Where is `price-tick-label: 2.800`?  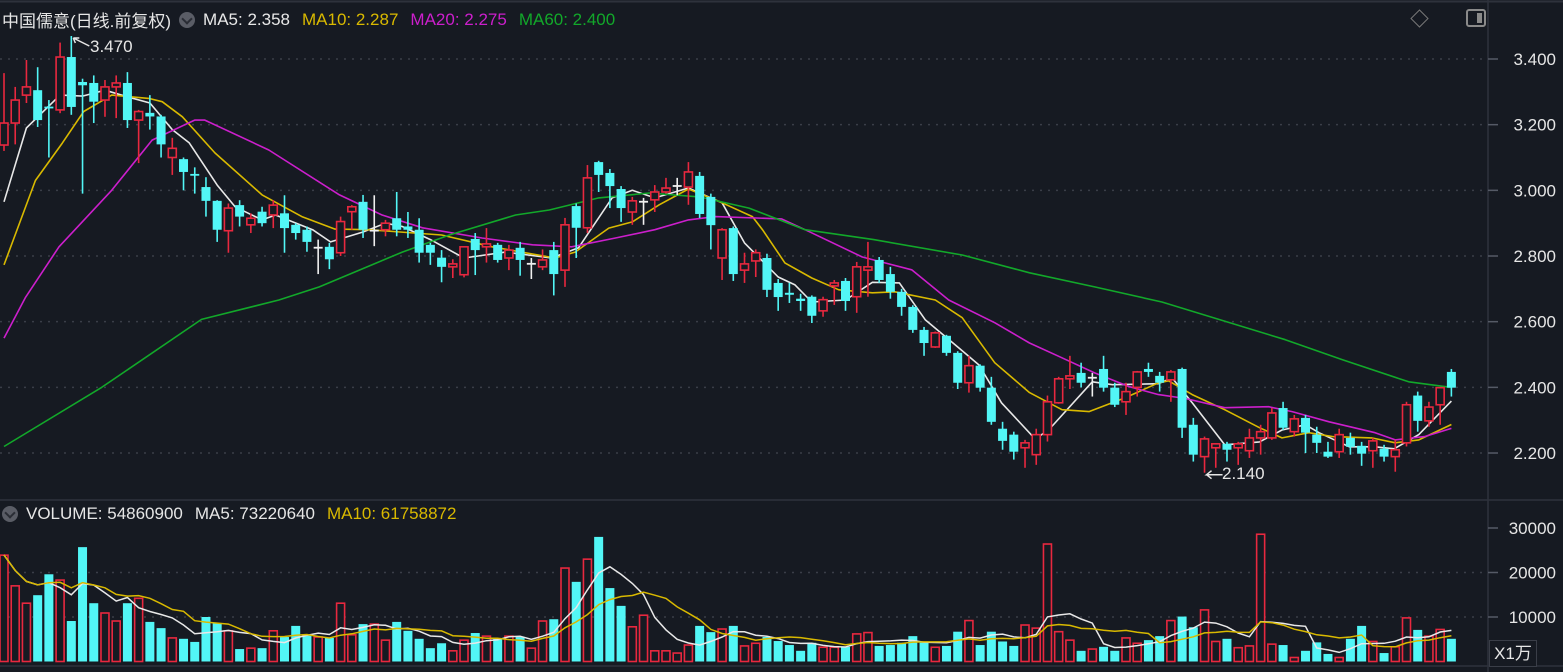 price-tick-label: 2.800 is located at coordinates (1534, 256).